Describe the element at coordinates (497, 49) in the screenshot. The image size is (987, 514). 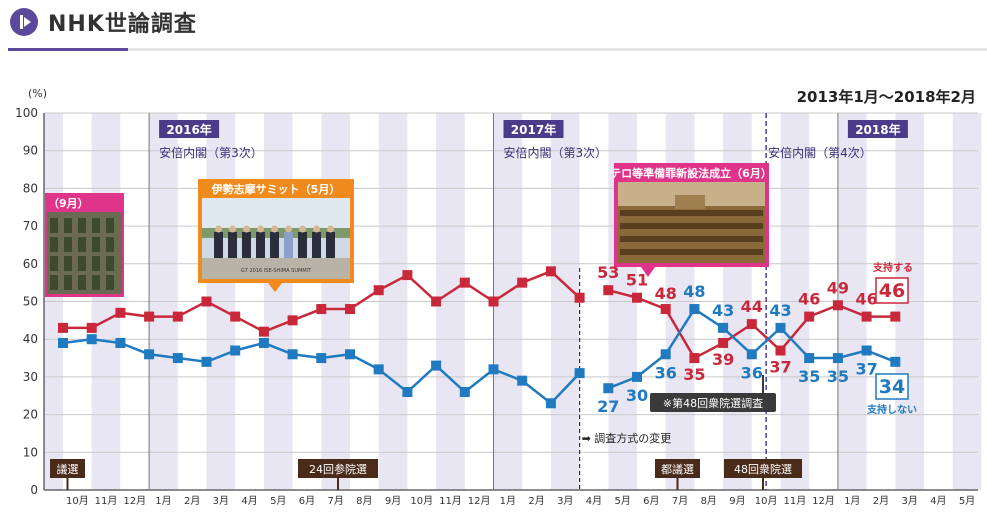
I see `header-divider` at that location.